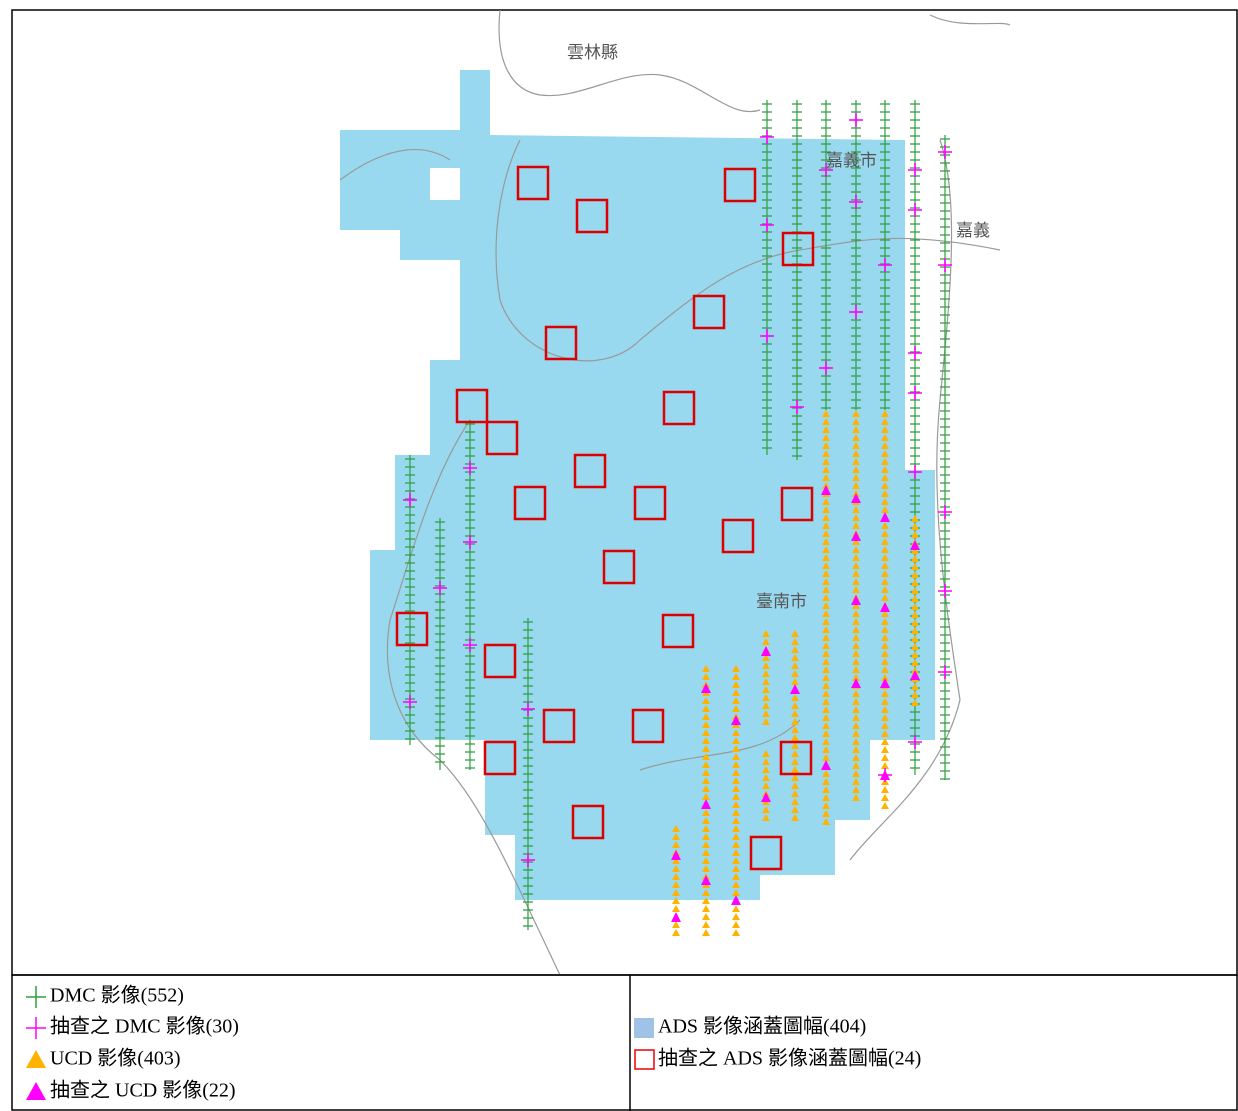 This screenshot has width=1238, height=1111. Describe the element at coordinates (143, 1090) in the screenshot. I see `legend-text: 抽查之 UCD 影像(22)` at that location.